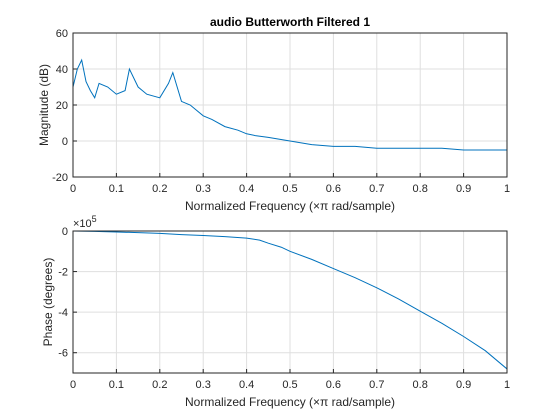 The image size is (560, 420). I want to click on phase-y-tick-label: 0, so click(65, 232).